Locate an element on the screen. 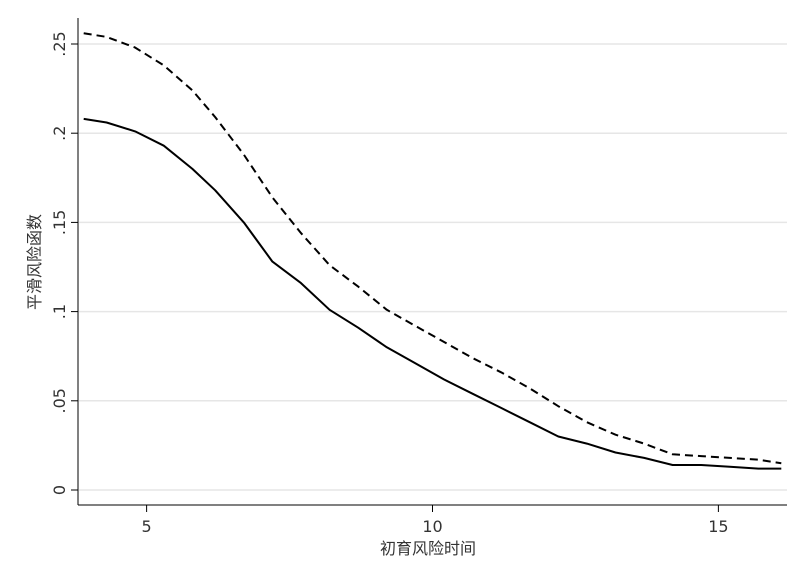 The image size is (798, 581). x-tick-label: 10 is located at coordinates (432, 526).